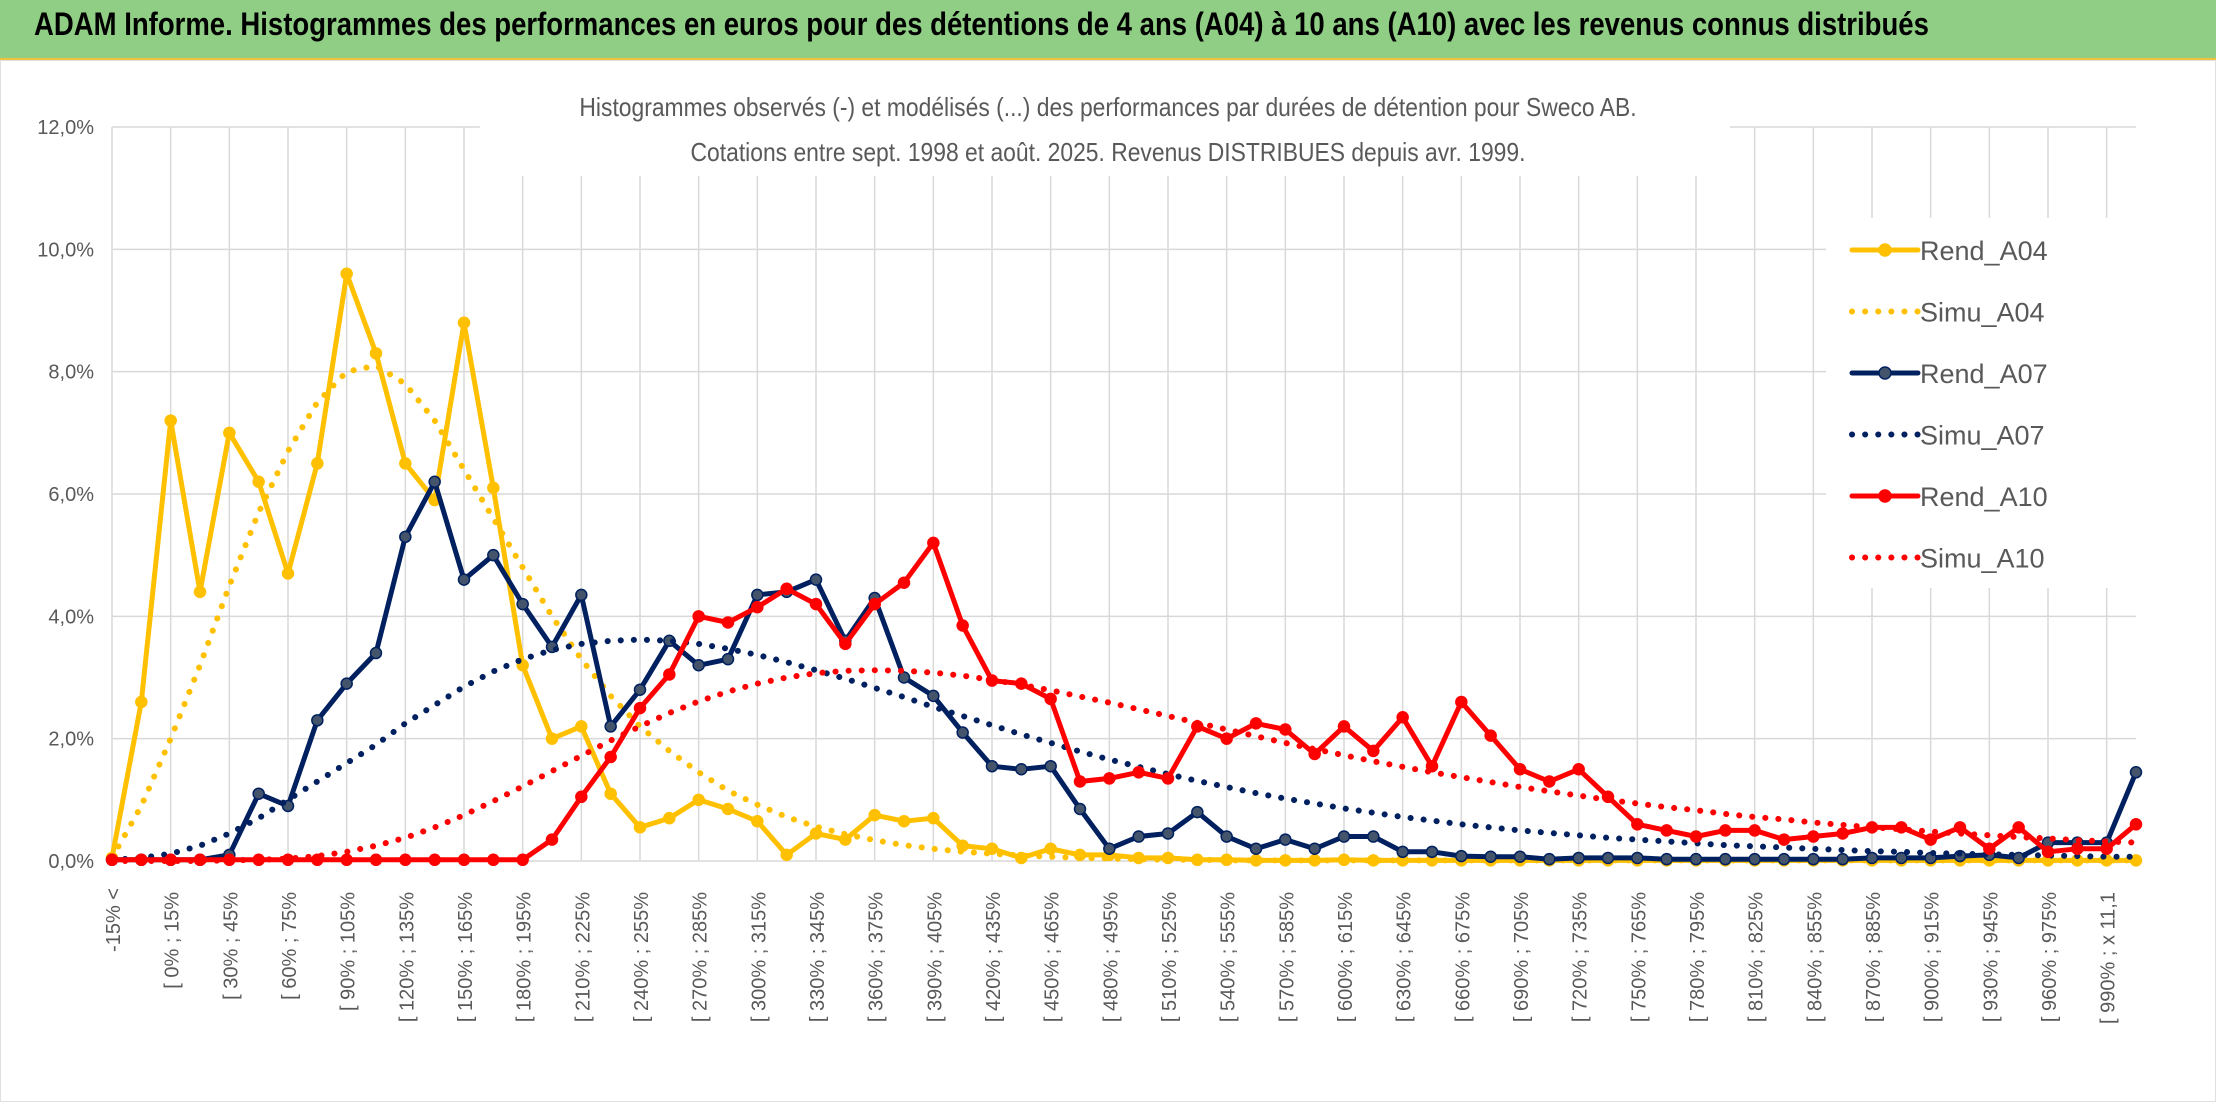 The width and height of the screenshot is (2216, 1102). What do you see at coordinates (994, 957) in the screenshot?
I see `x-tick-label: [ 420% ; 435%` at bounding box center [994, 957].